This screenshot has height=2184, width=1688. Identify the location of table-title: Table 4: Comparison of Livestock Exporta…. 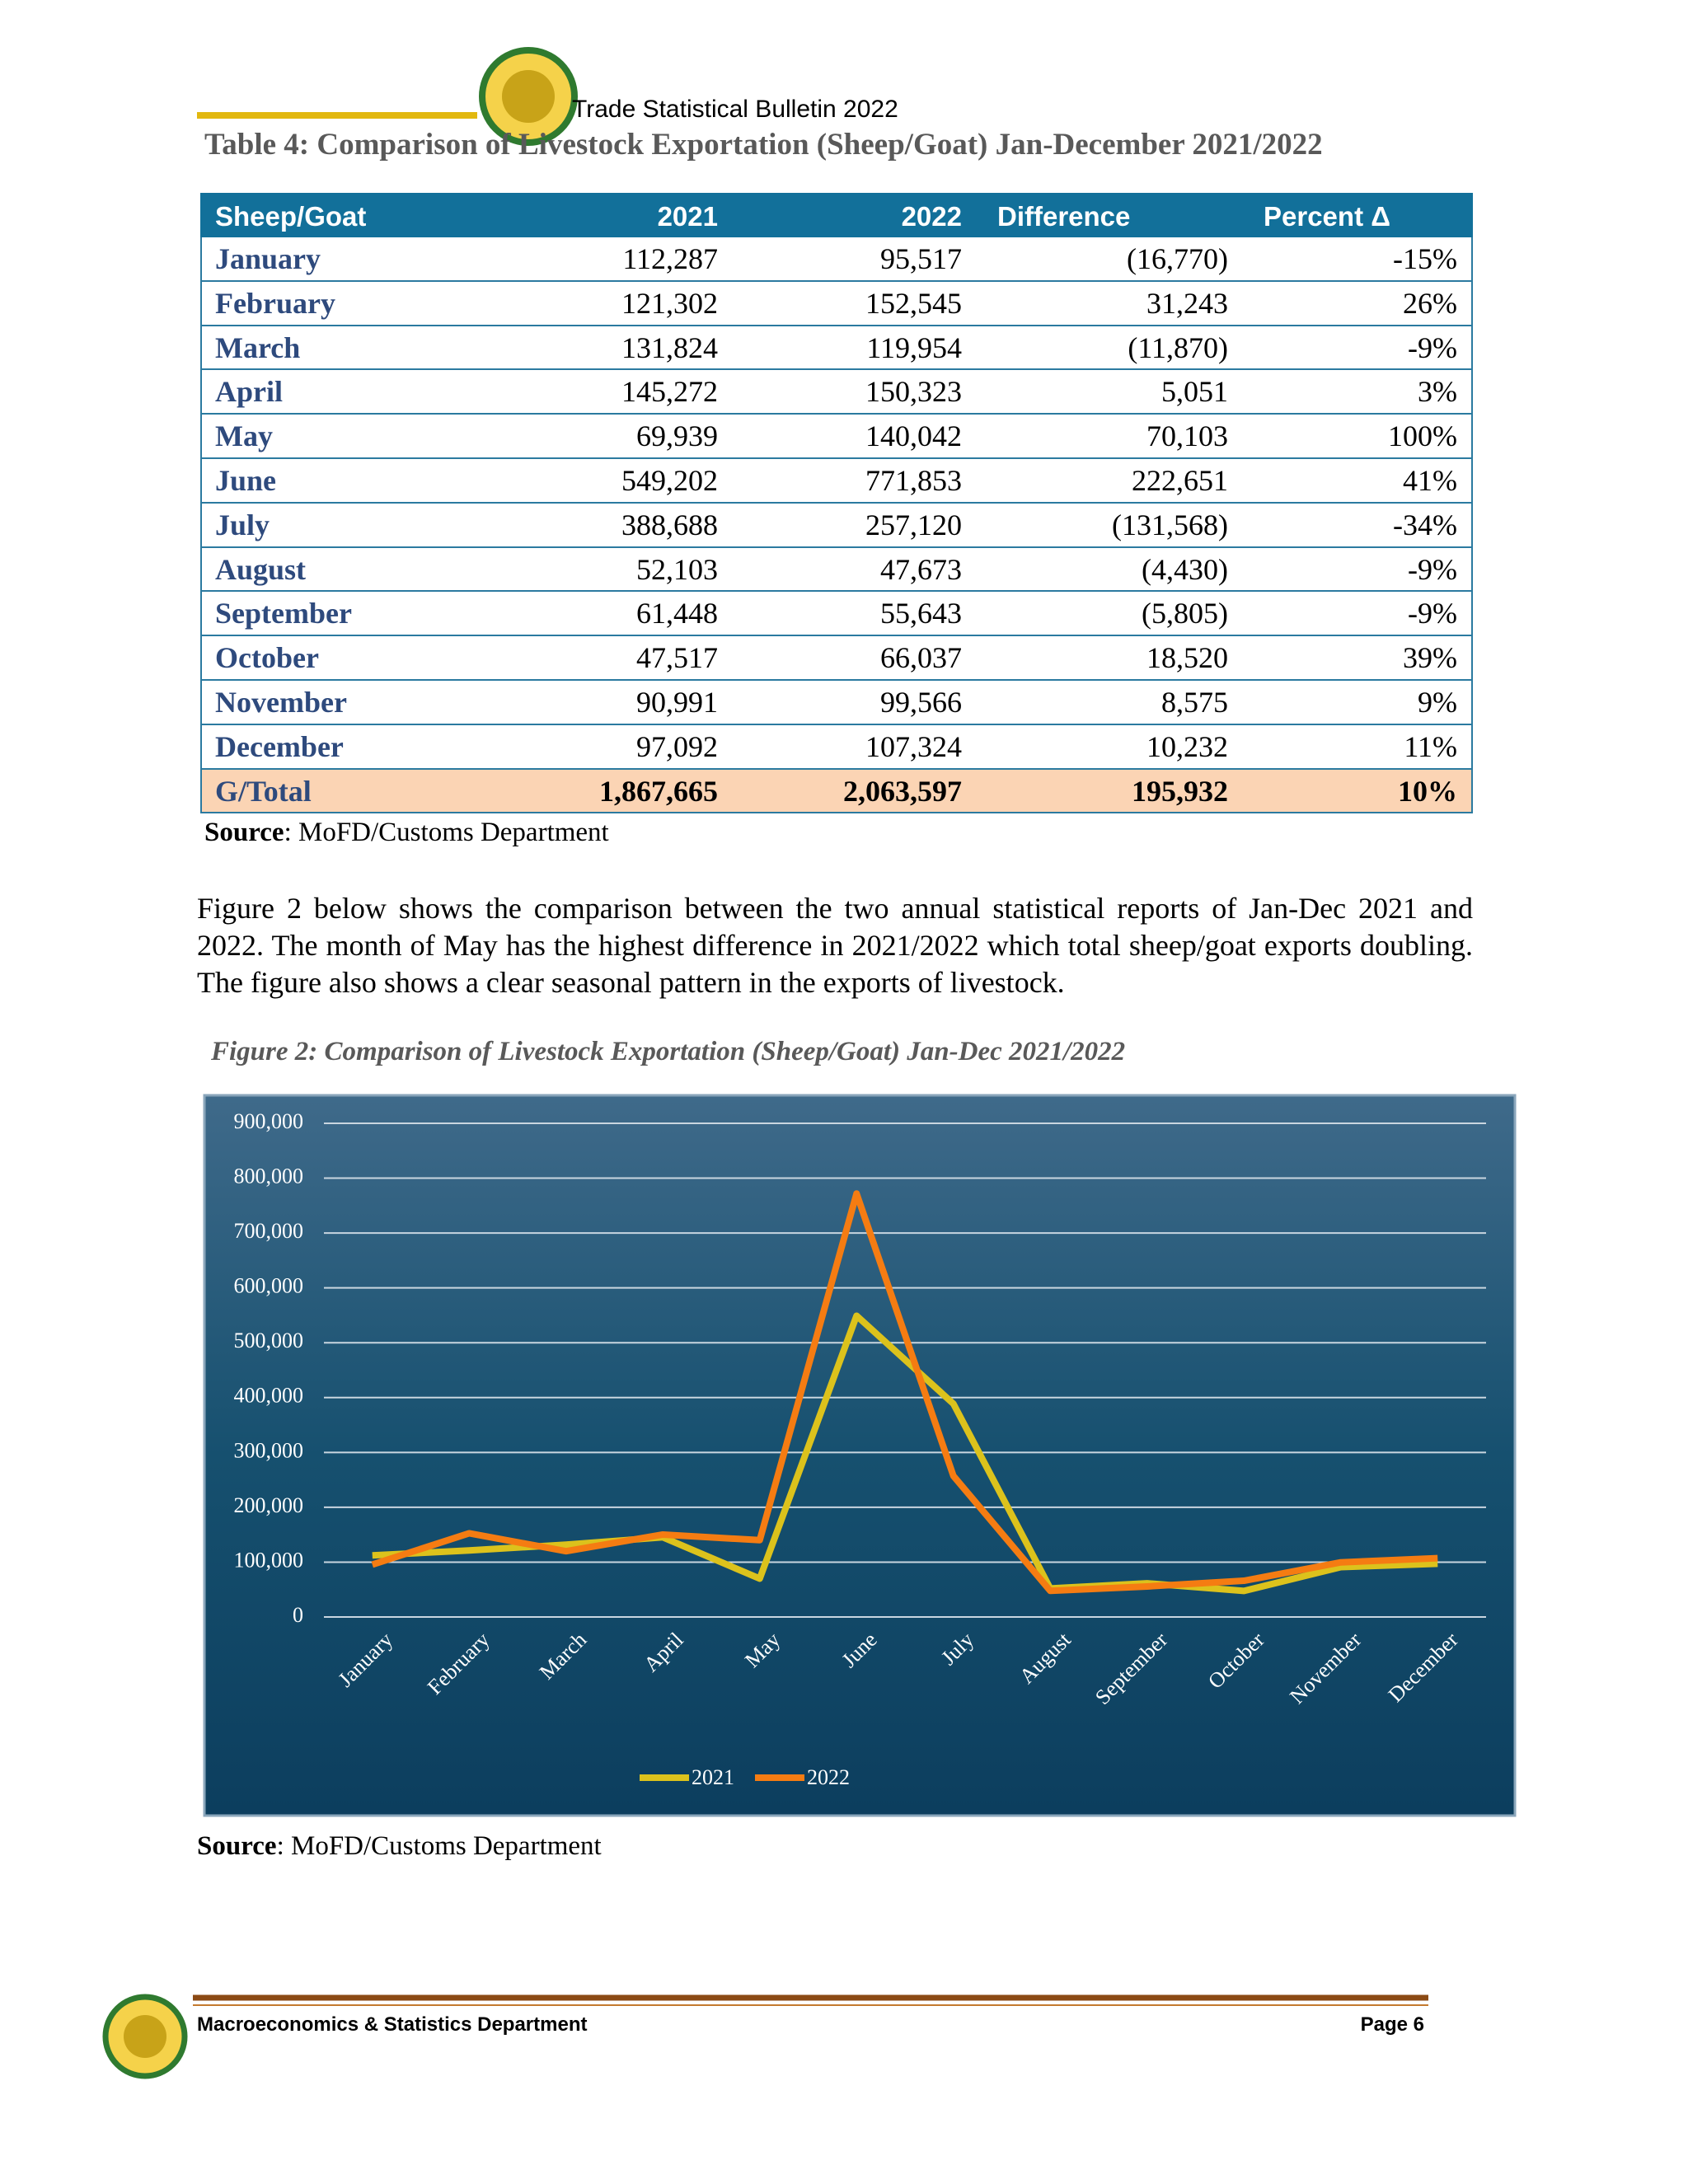
(764, 145).